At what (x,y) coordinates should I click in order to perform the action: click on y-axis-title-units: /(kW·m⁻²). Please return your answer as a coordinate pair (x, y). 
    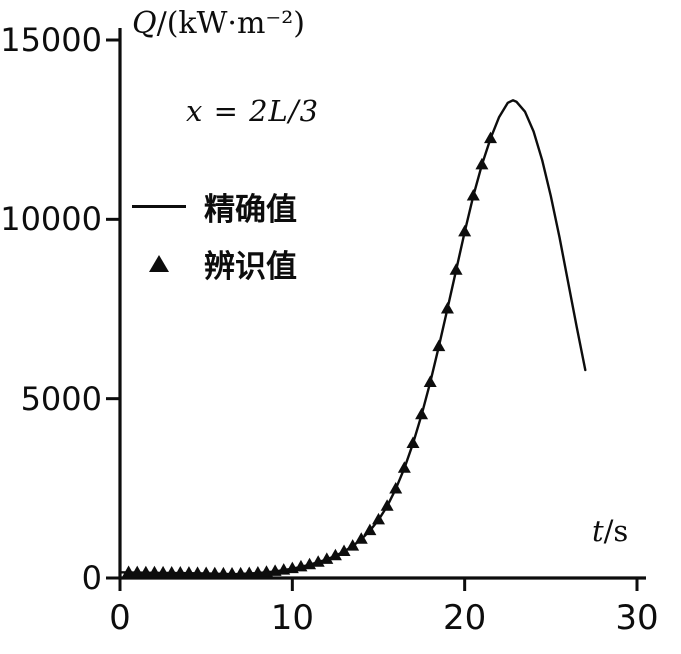
    Looking at the image, I should click on (230, 23).